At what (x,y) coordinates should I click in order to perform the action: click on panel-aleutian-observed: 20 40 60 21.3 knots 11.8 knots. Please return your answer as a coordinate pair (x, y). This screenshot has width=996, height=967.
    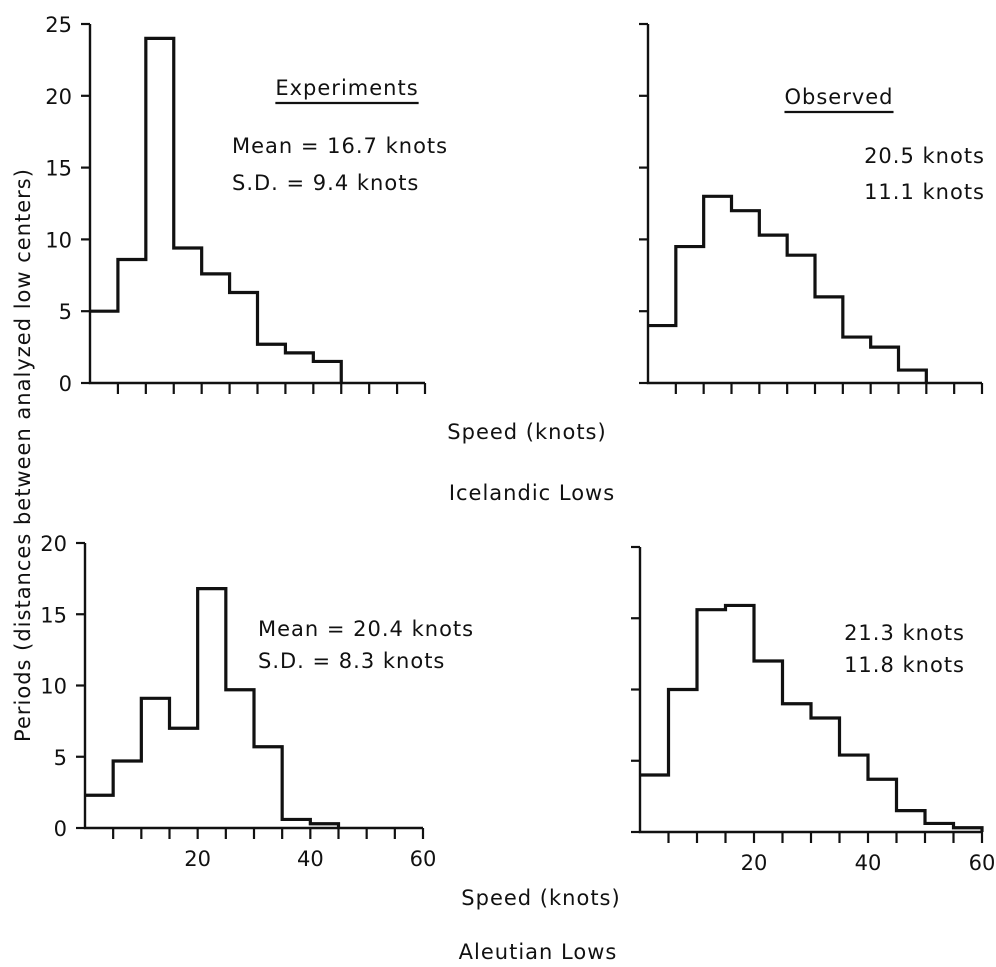
    Looking at the image, I should click on (813, 710).